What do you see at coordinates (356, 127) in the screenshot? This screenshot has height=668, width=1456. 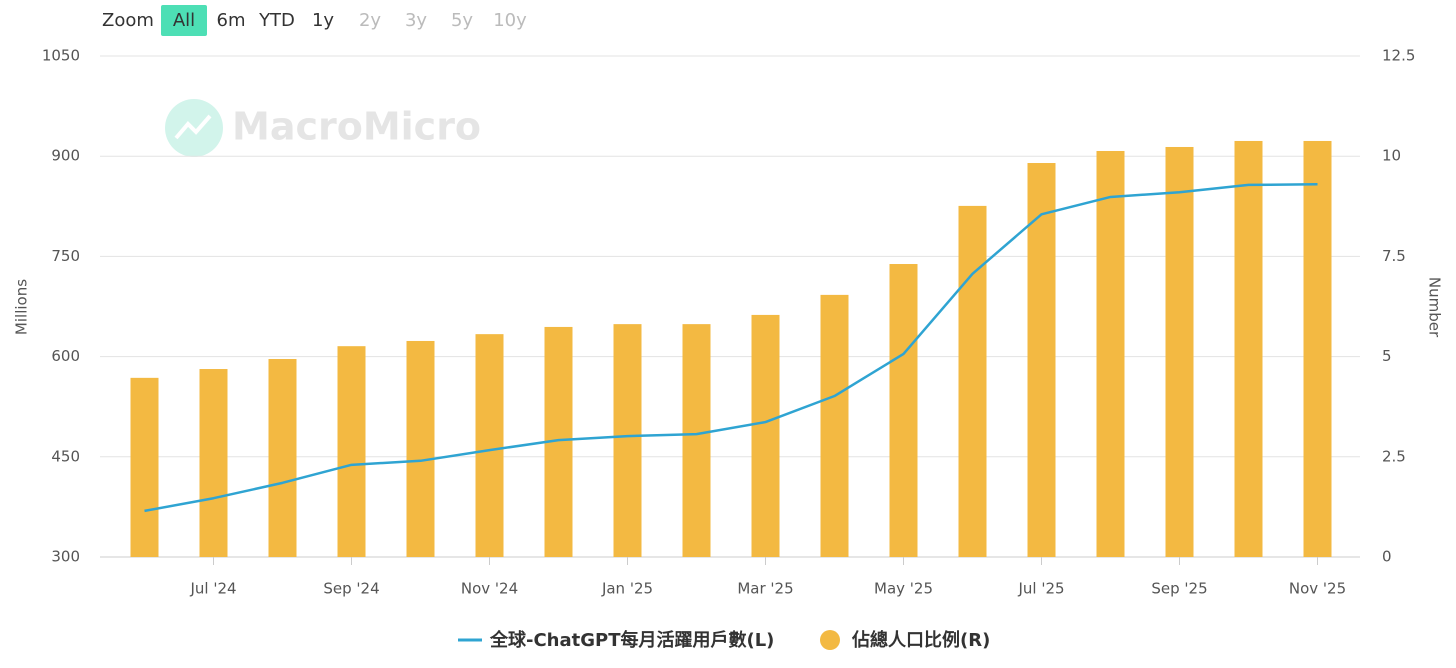 I see `watermark-text: MacroMicro` at bounding box center [356, 127].